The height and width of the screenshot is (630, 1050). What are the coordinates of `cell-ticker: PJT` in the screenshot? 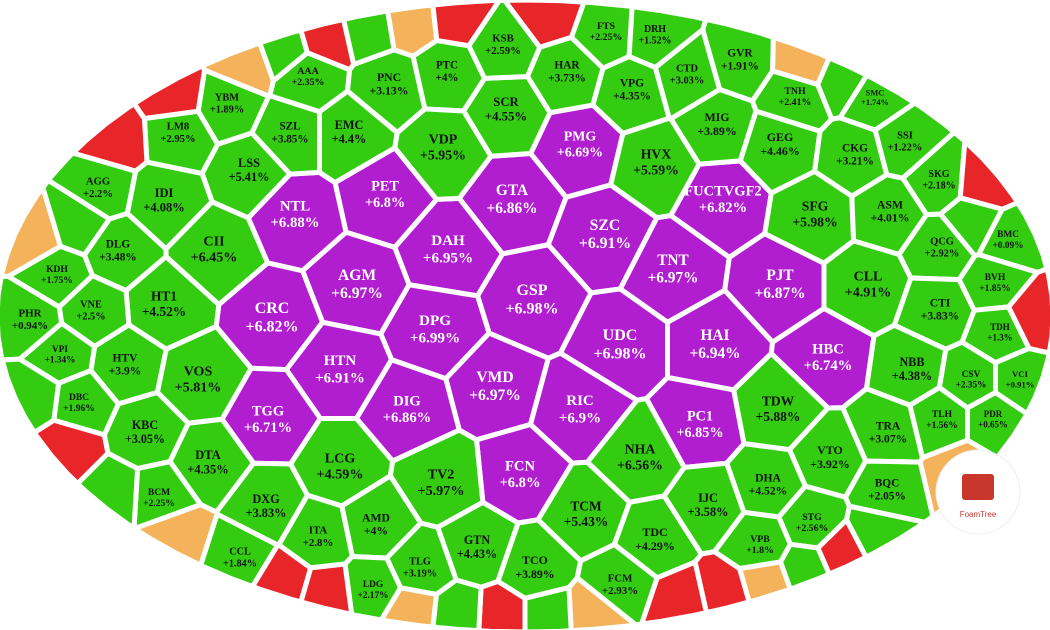 It's located at (780, 275).